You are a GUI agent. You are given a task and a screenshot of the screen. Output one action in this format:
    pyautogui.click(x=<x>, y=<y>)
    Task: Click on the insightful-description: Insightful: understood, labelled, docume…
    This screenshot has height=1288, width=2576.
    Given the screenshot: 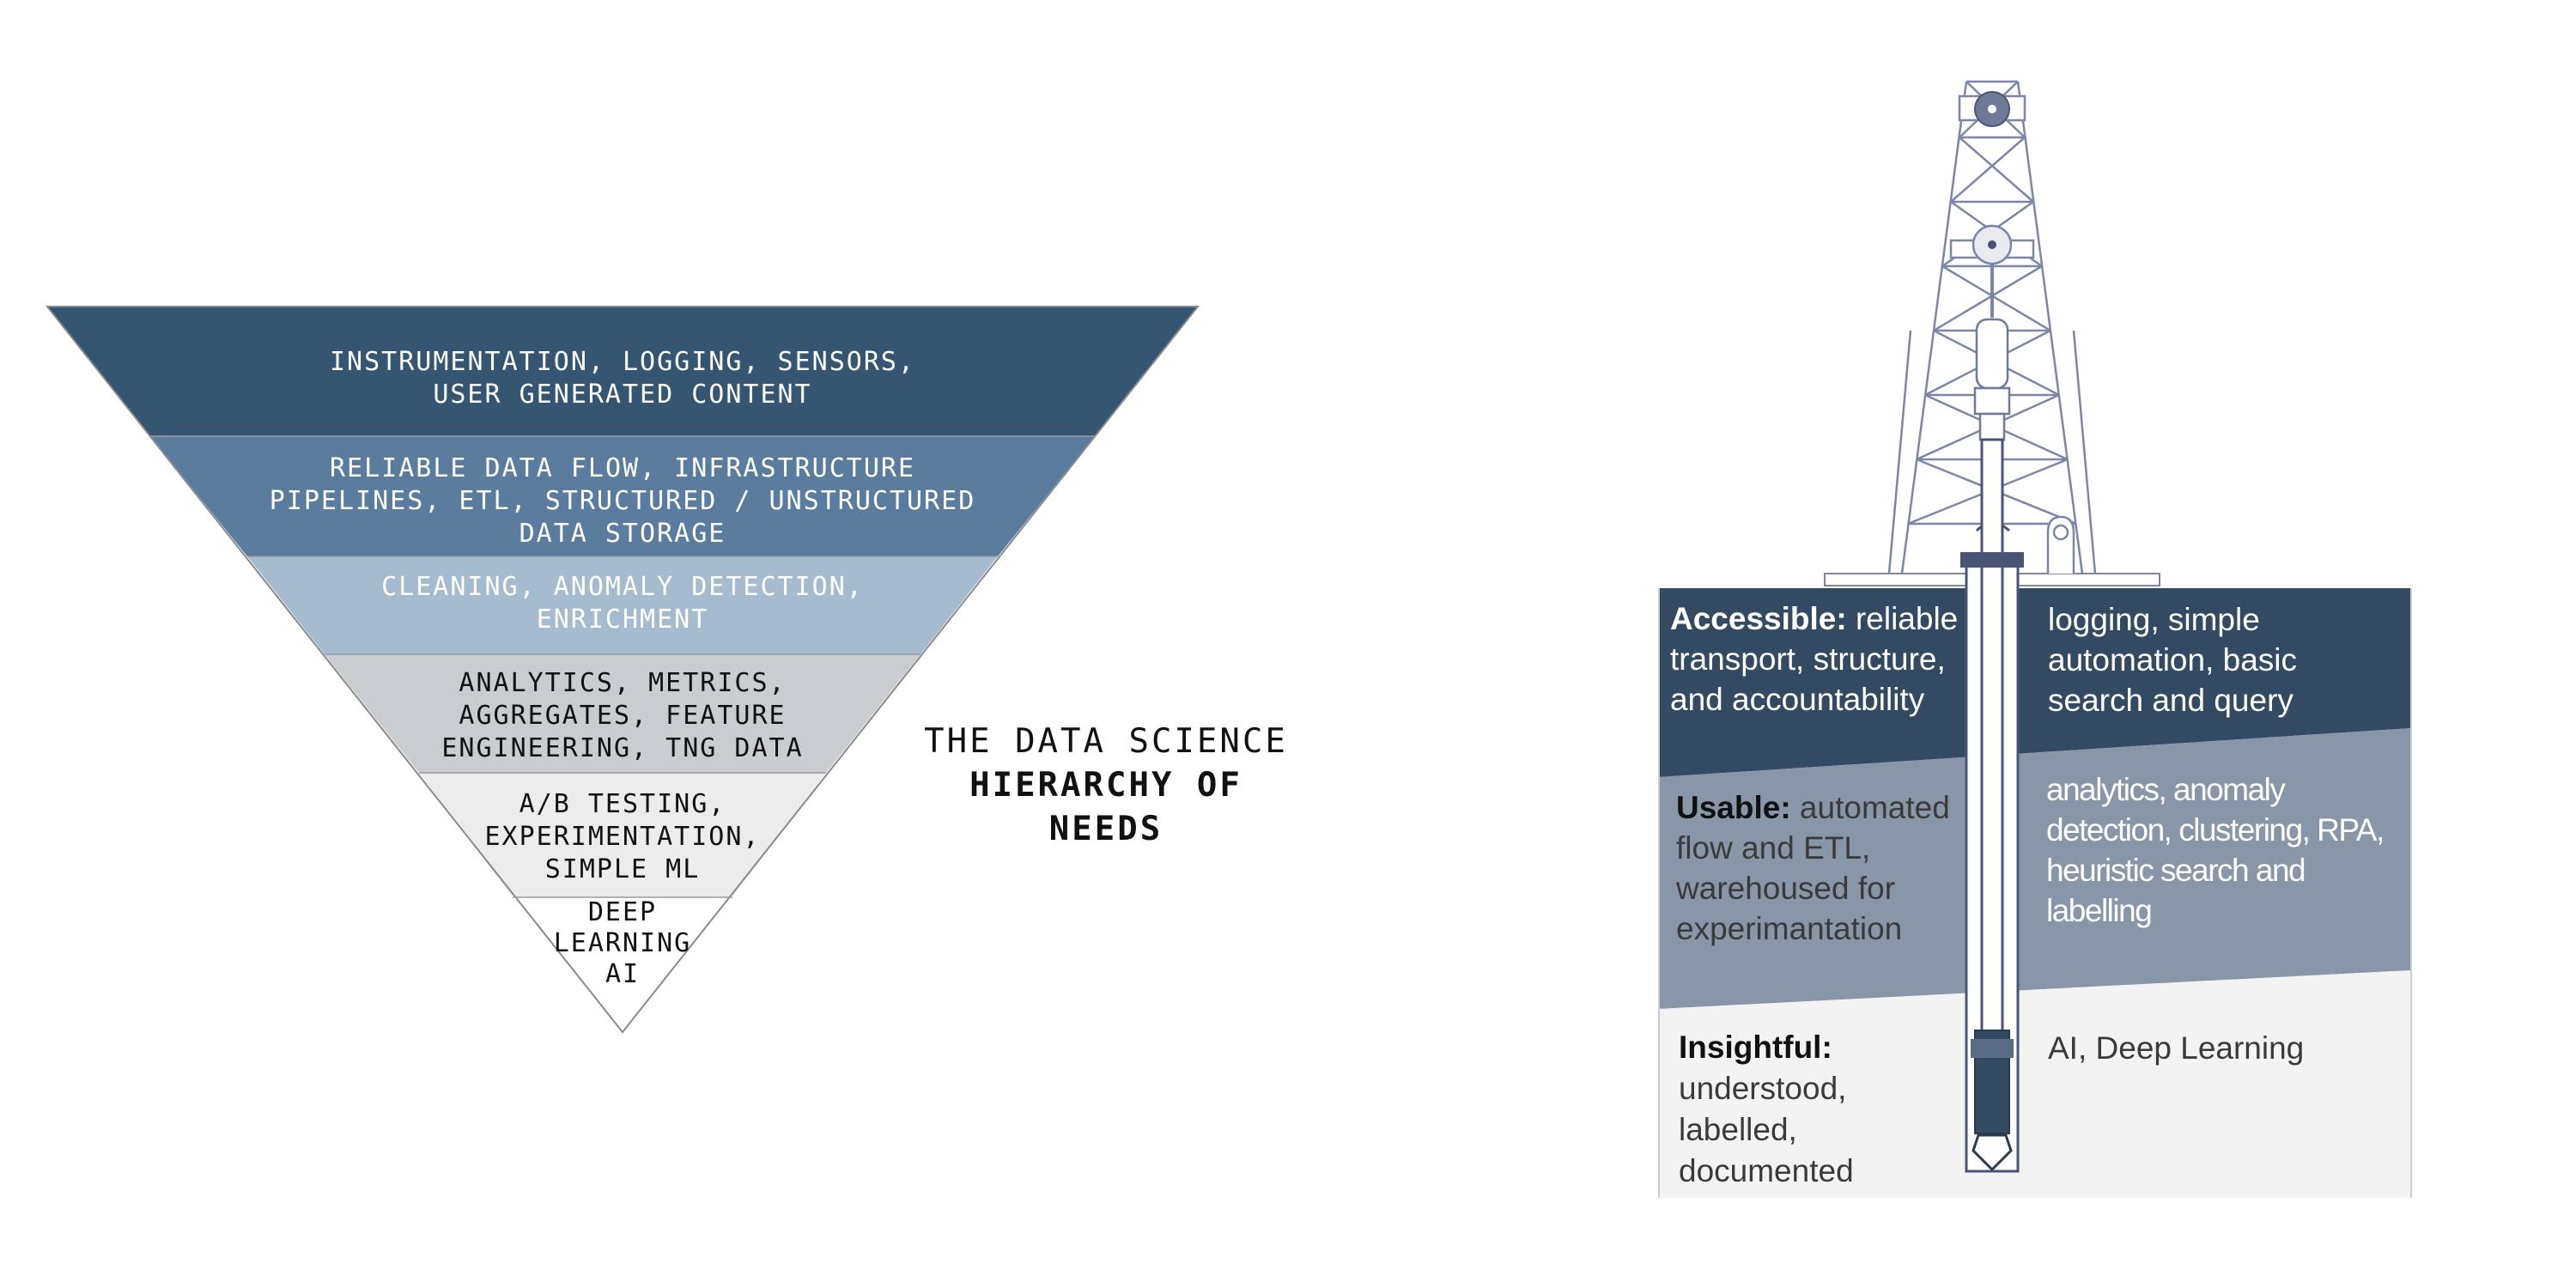 What is the action you would take?
    pyautogui.click(x=1786, y=1109)
    